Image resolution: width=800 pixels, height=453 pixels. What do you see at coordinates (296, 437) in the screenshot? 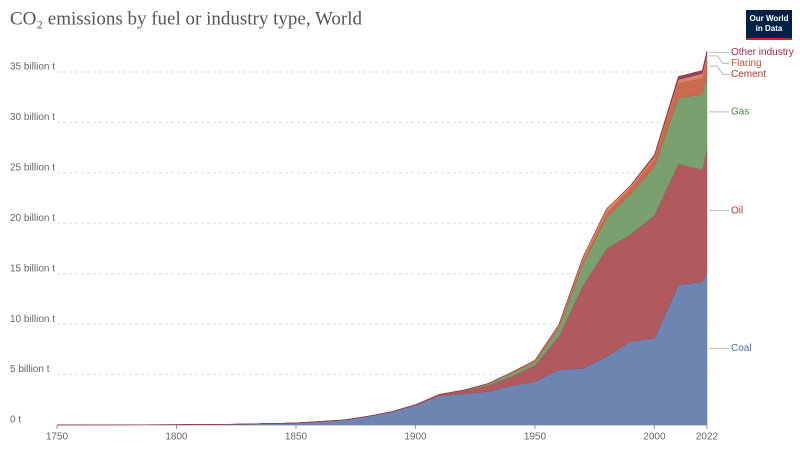
I see `x-tick-label: 1850` at bounding box center [296, 437].